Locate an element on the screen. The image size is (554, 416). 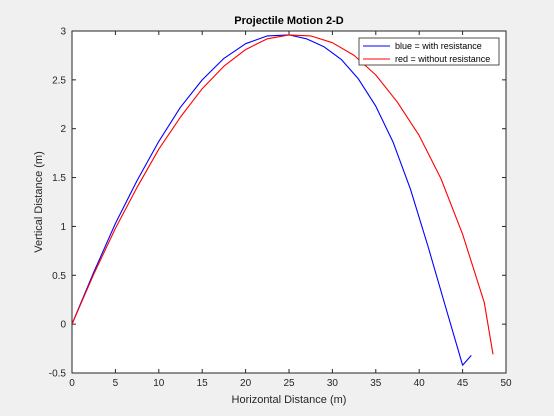
x-tick-label: 45 is located at coordinates (463, 383).